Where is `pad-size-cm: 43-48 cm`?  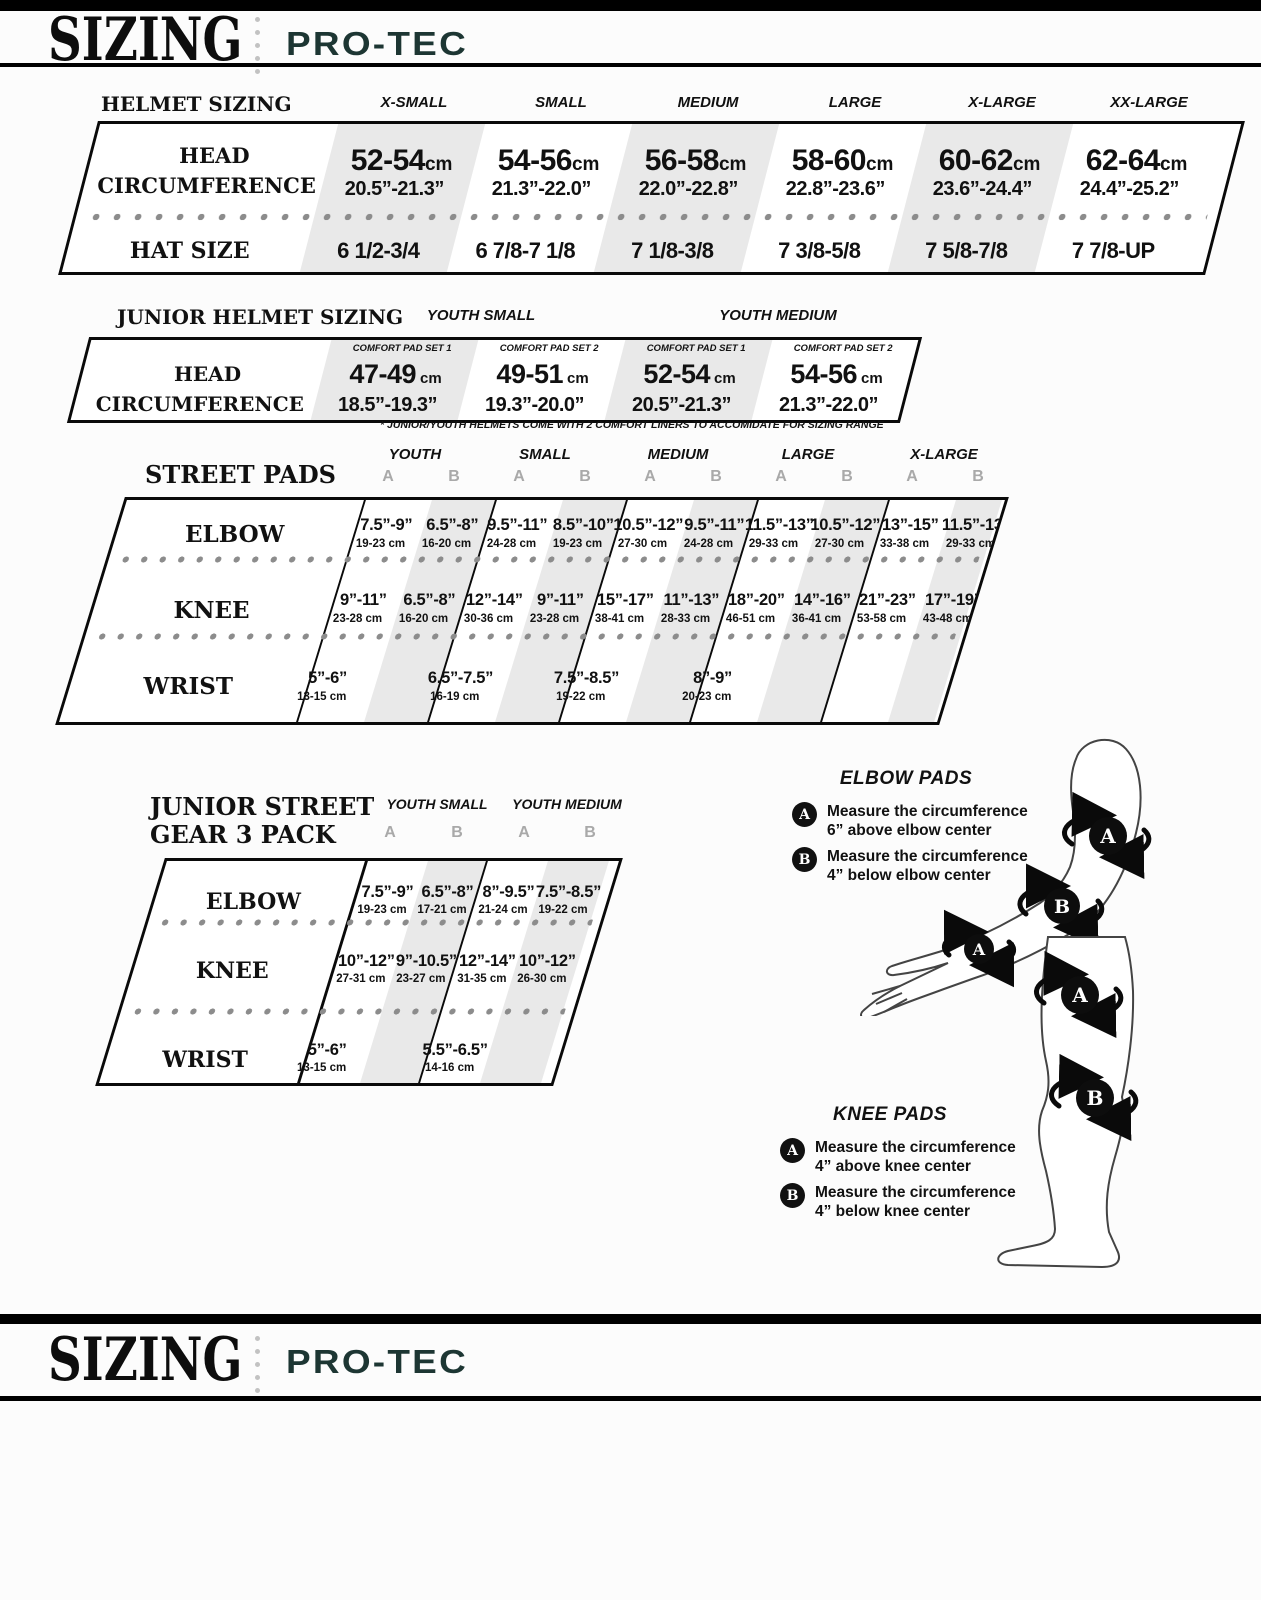
pad-size-cm: 43-48 cm is located at coordinates (947, 619).